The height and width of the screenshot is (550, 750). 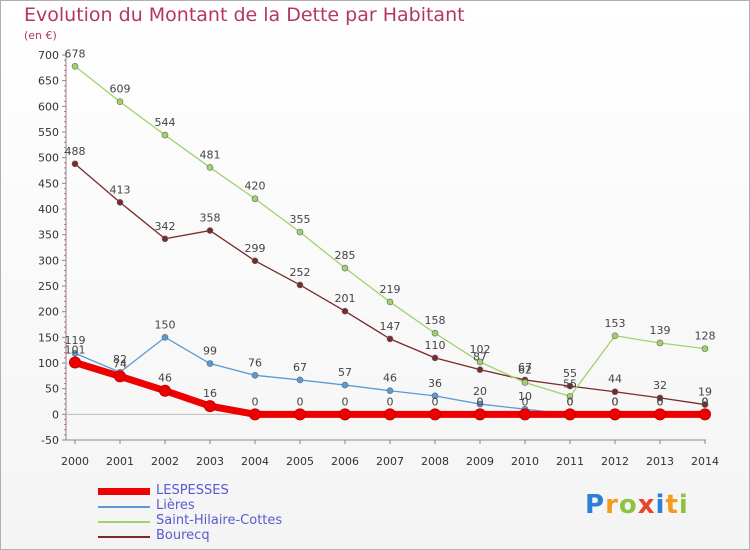 I want to click on y-tick-label: 500, so click(x=48, y=158).